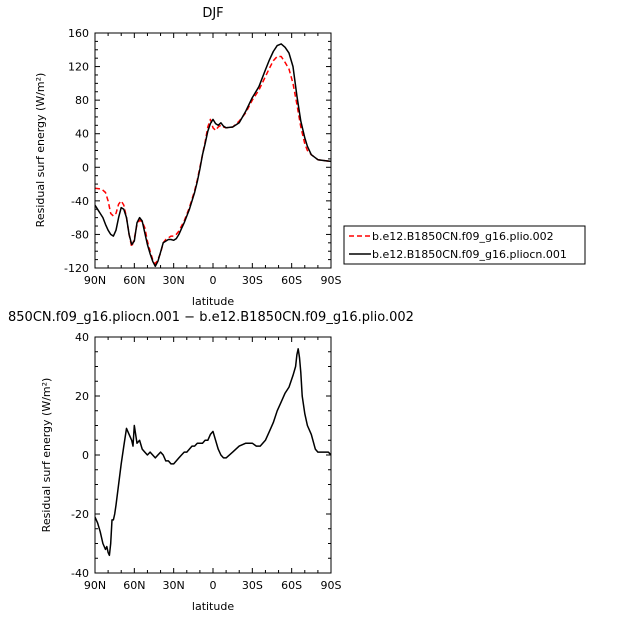  I want to click on top-x-tick-label: 90N, so click(95, 280).